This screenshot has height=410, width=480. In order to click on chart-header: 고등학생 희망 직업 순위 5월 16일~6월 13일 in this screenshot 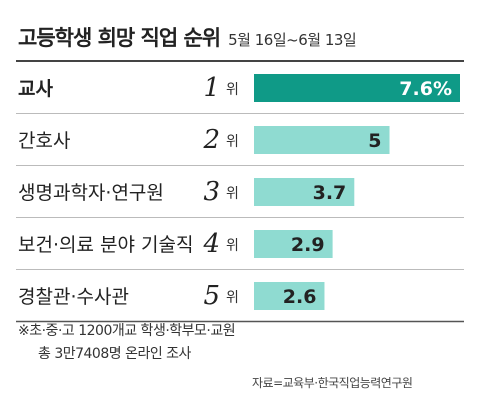, I will do `click(187, 37)`.